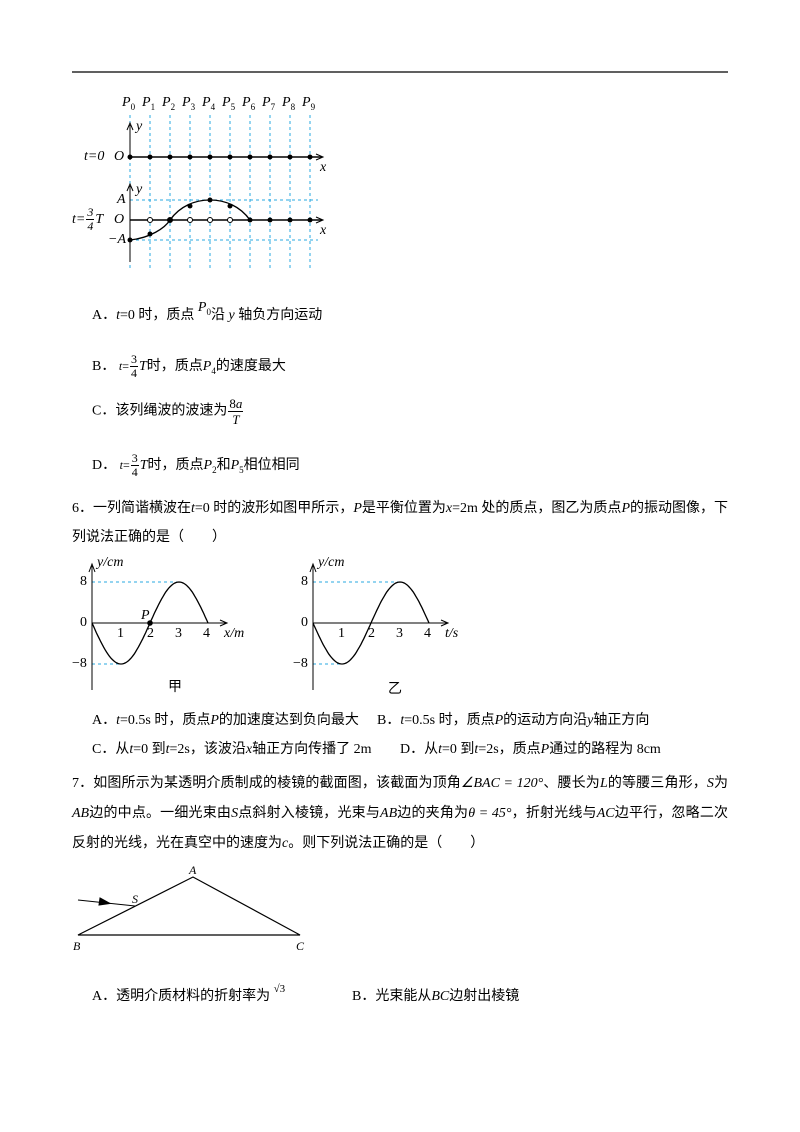 This screenshot has height=1132, width=800. Describe the element at coordinates (554, 813) in the screenshot. I see `text: ，折射光线与` at that location.